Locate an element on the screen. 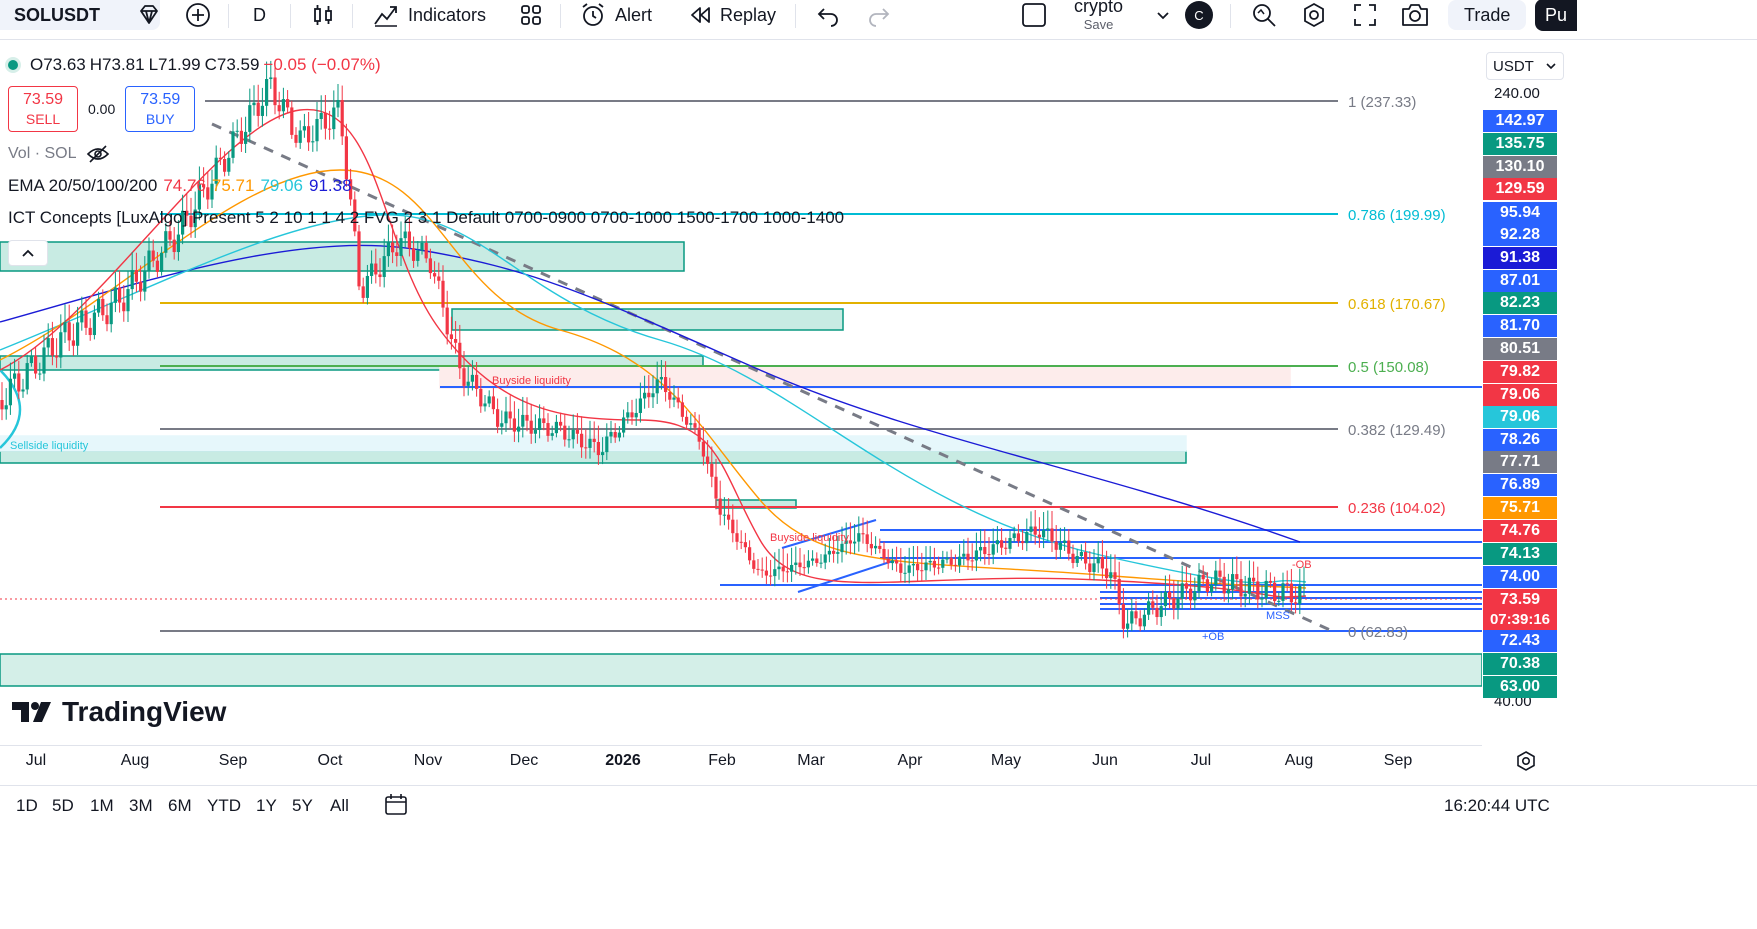 The width and height of the screenshot is (1757, 929). top-toolbar: SOLUSDT D Indicators Alert is located at coordinates (878, 20).